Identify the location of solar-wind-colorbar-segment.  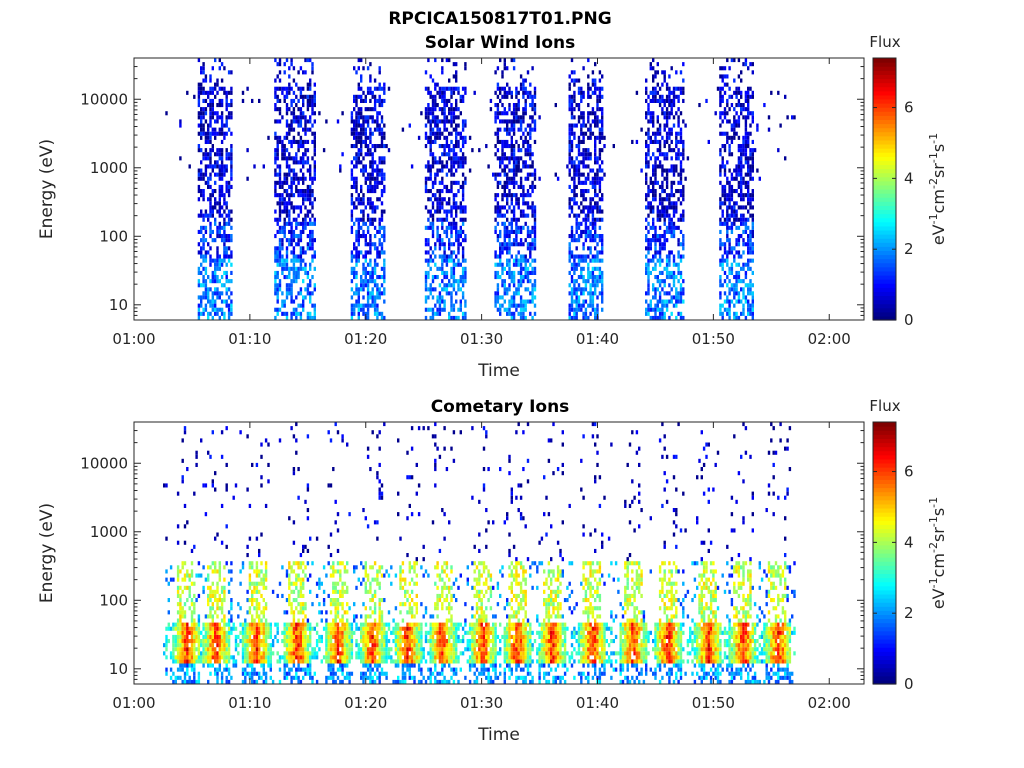
(884, 109).